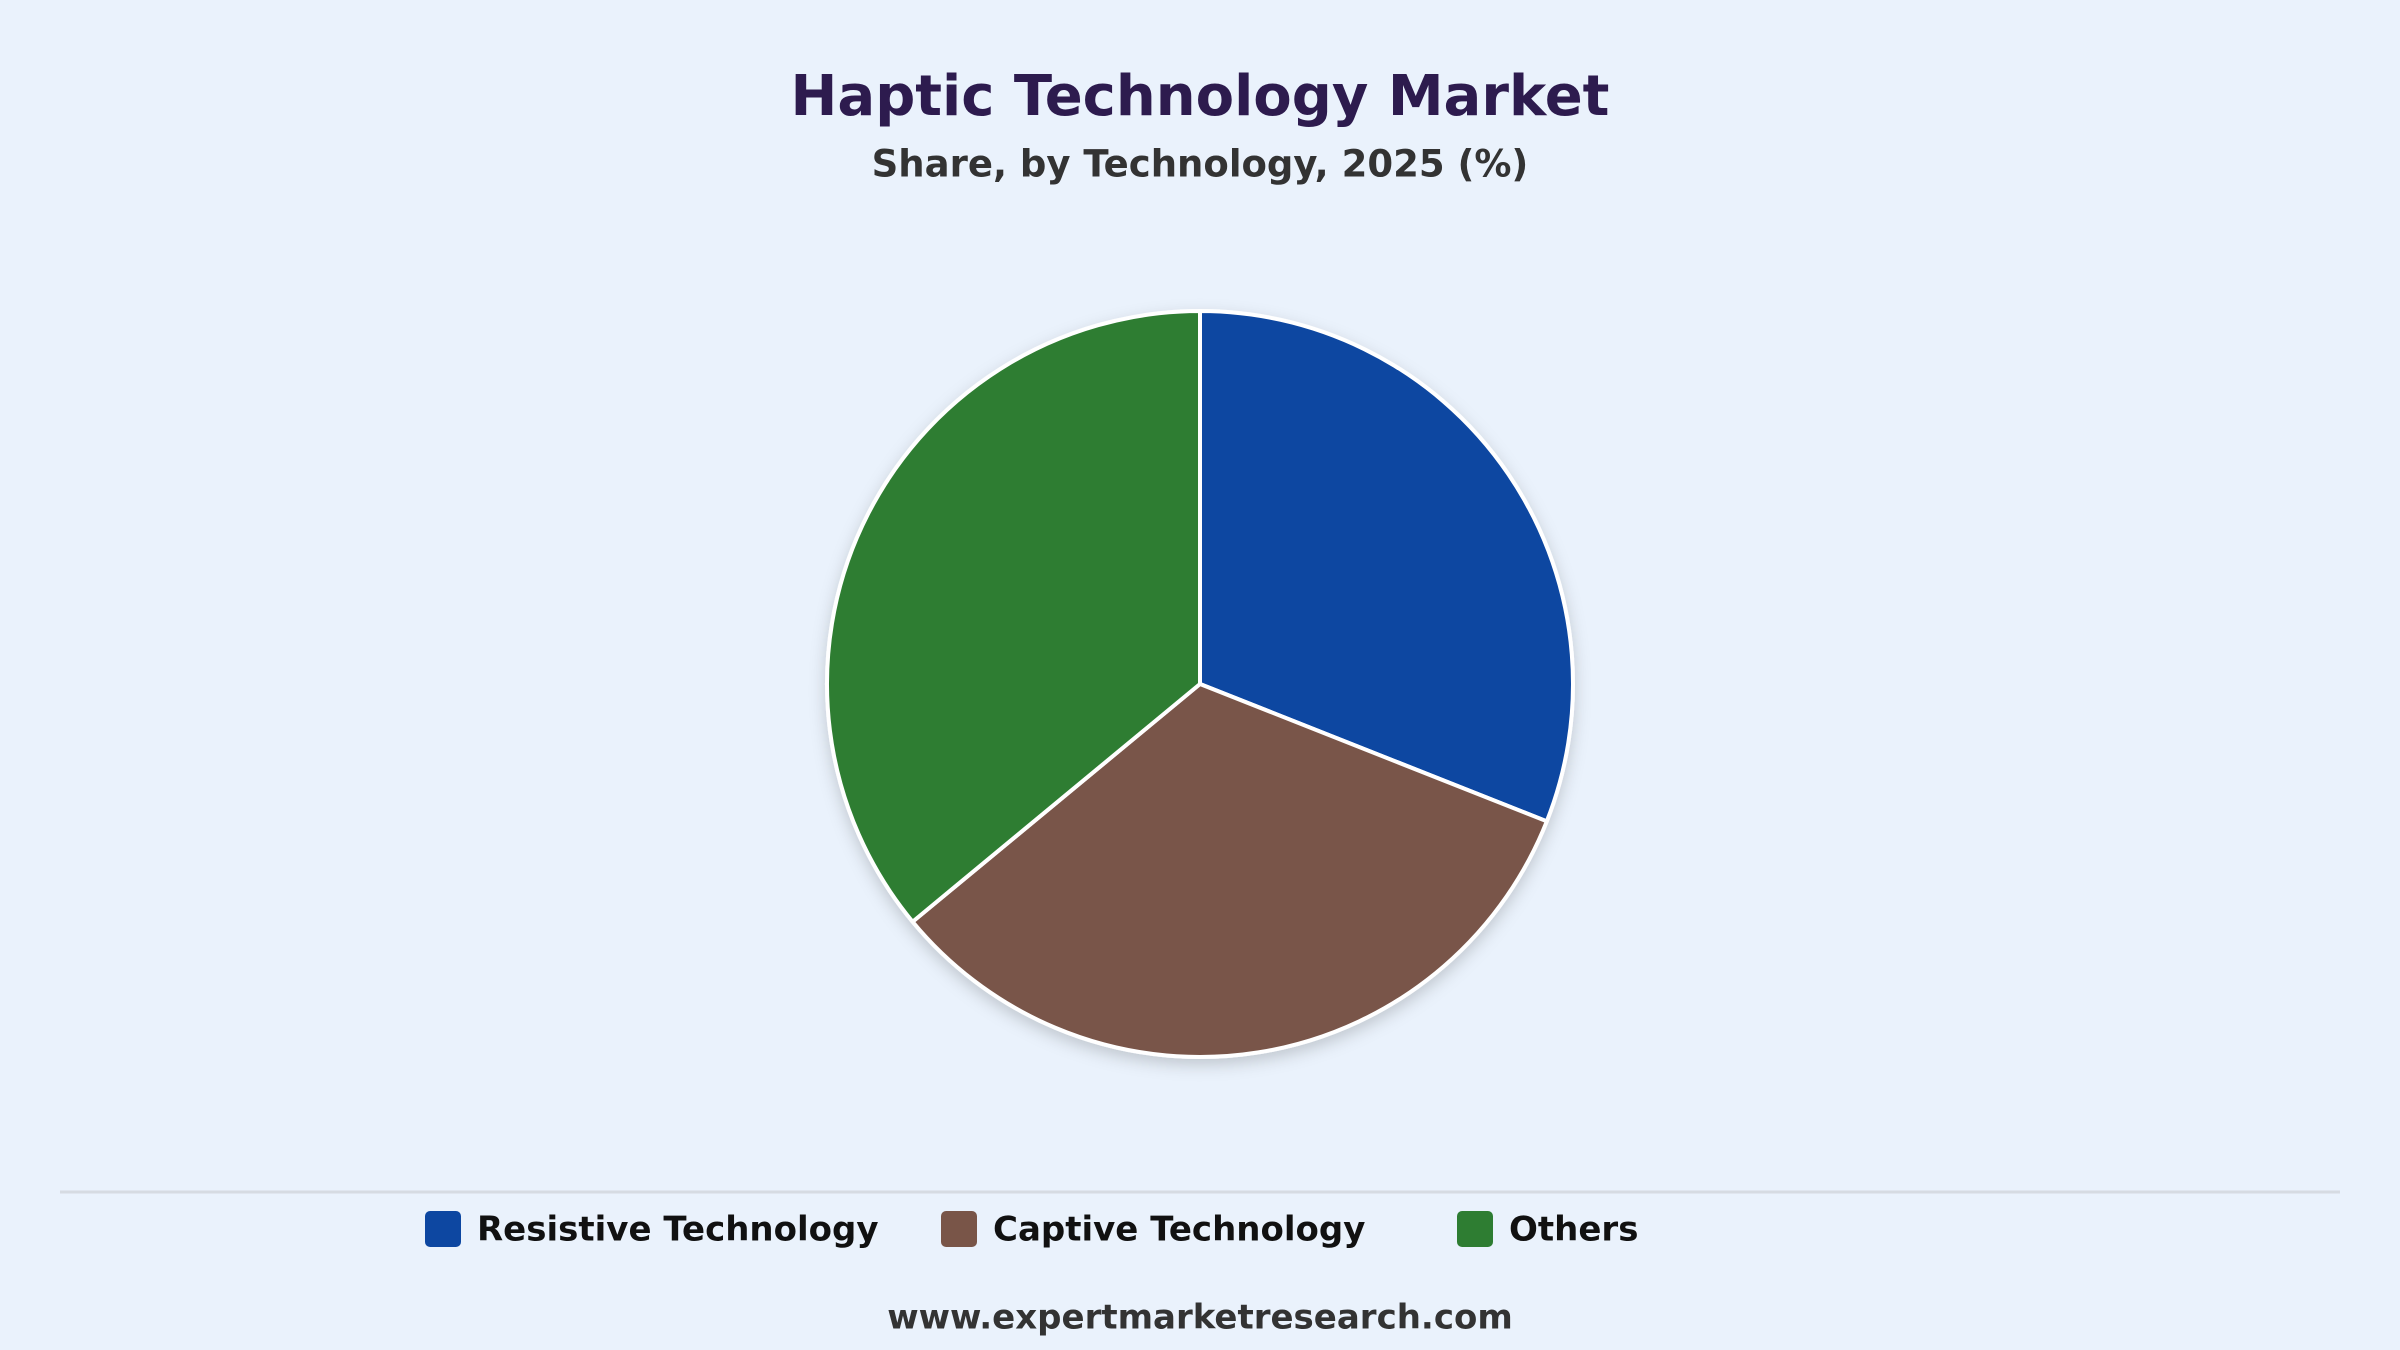 The height and width of the screenshot is (1350, 2400). I want to click on source: www.expertmarketresearch.com, so click(1200, 1318).